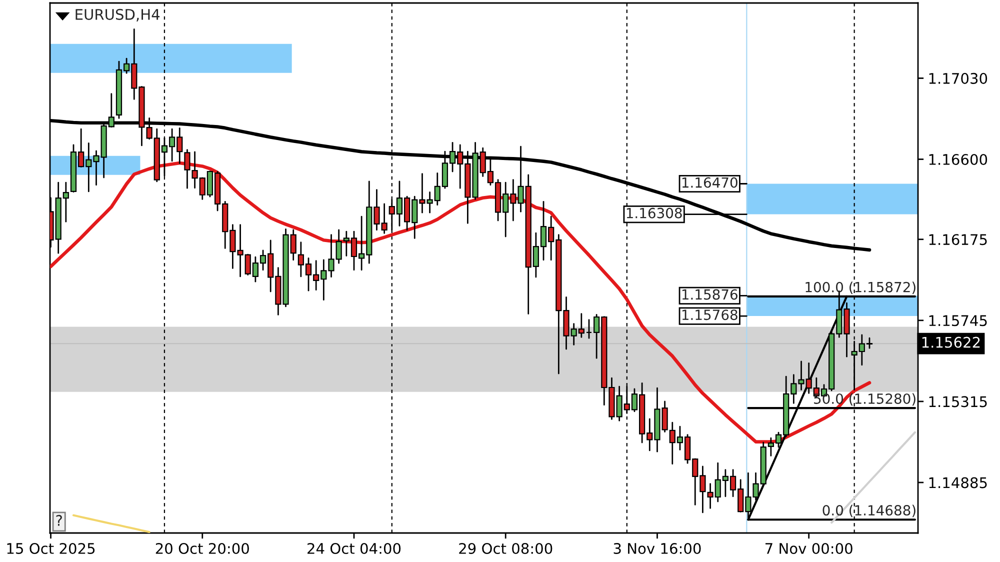  I want to click on annotation: 1.15768, so click(710, 315).